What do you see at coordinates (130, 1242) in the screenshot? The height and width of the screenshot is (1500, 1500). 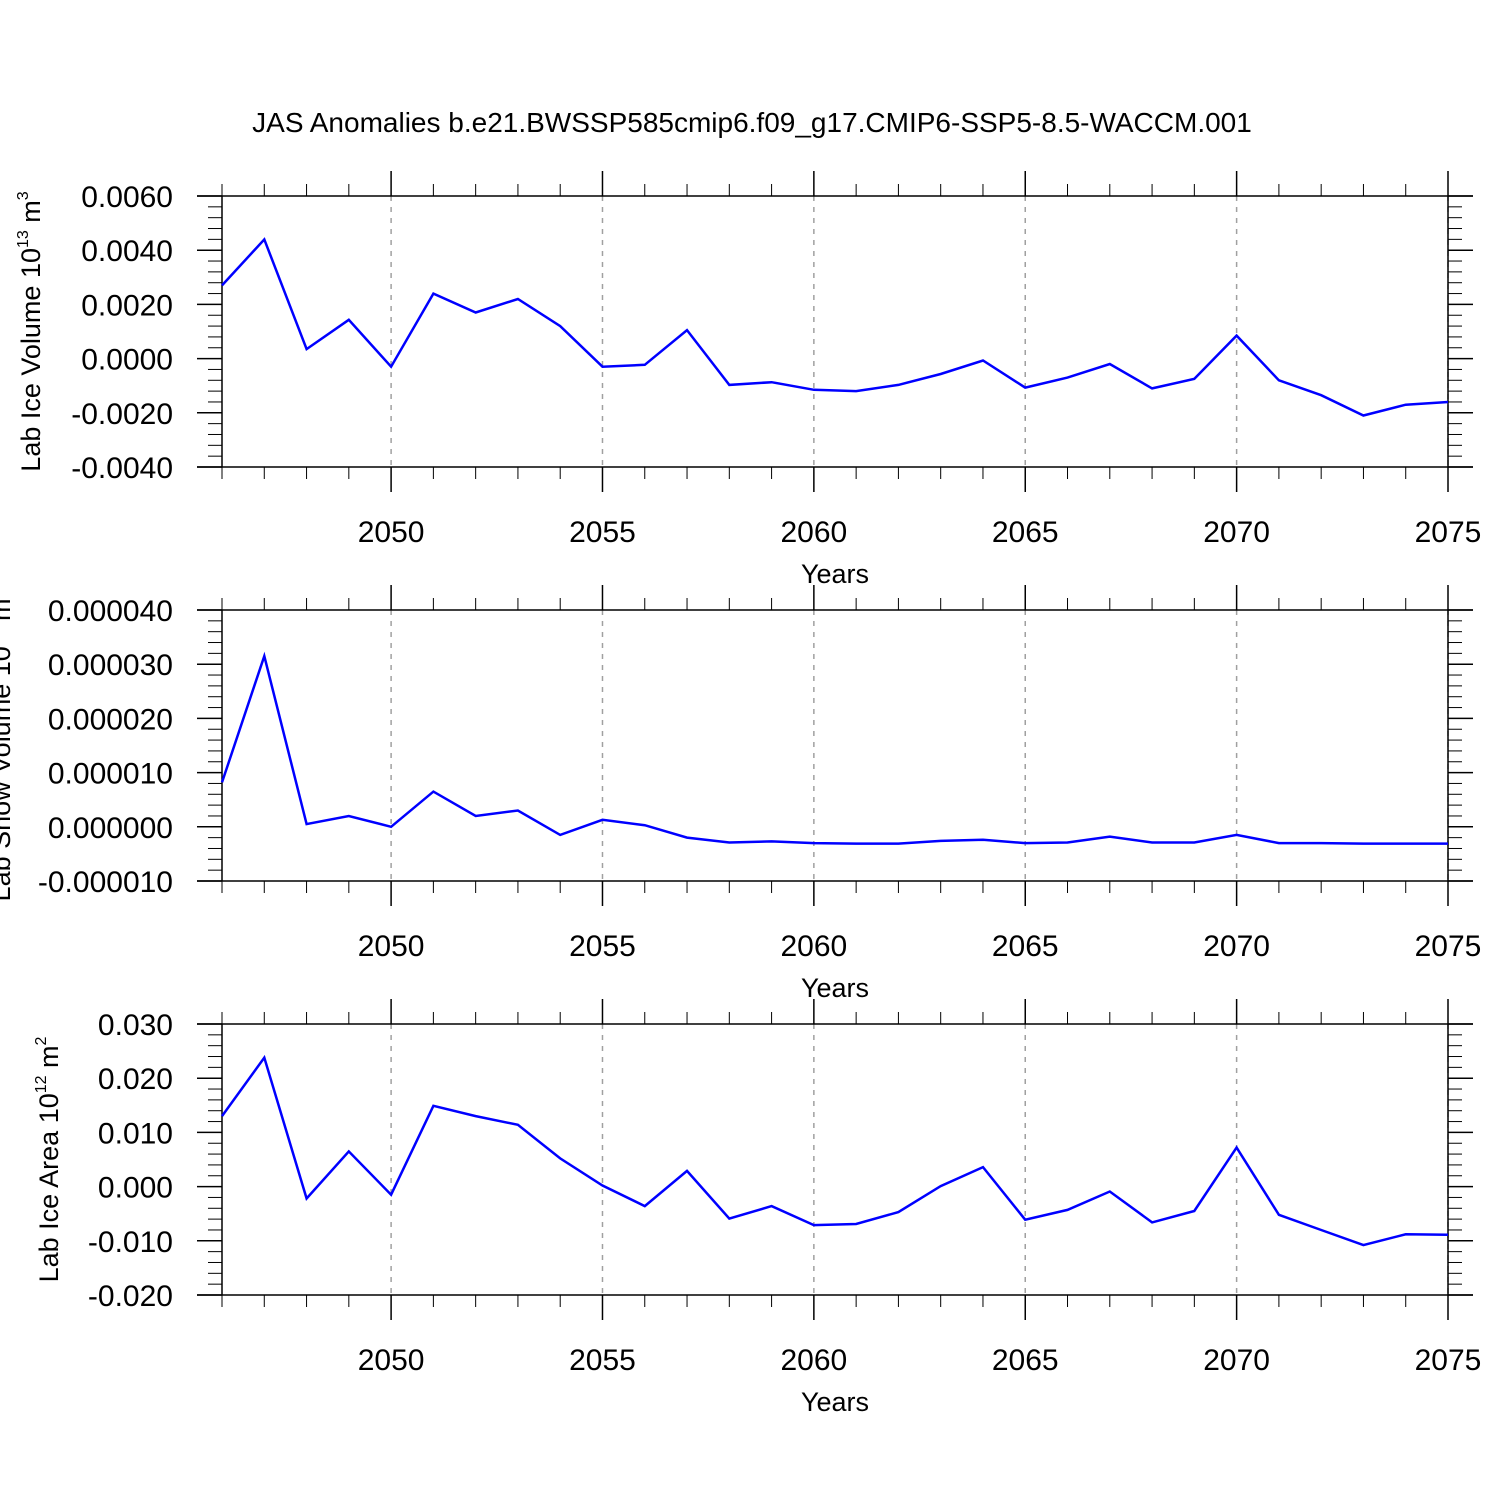 I see `y-tick-label: -0.010` at bounding box center [130, 1242].